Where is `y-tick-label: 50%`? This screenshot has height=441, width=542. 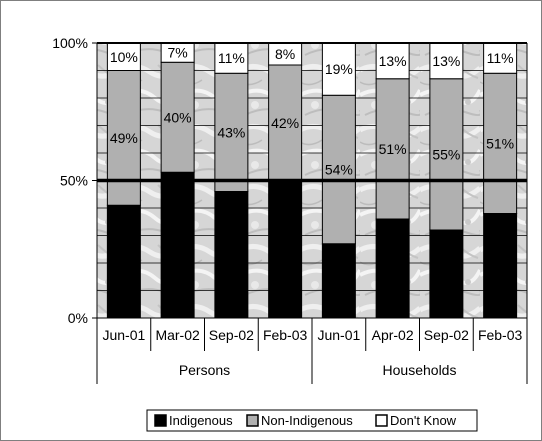 y-tick-label: 50% is located at coordinates (74, 181).